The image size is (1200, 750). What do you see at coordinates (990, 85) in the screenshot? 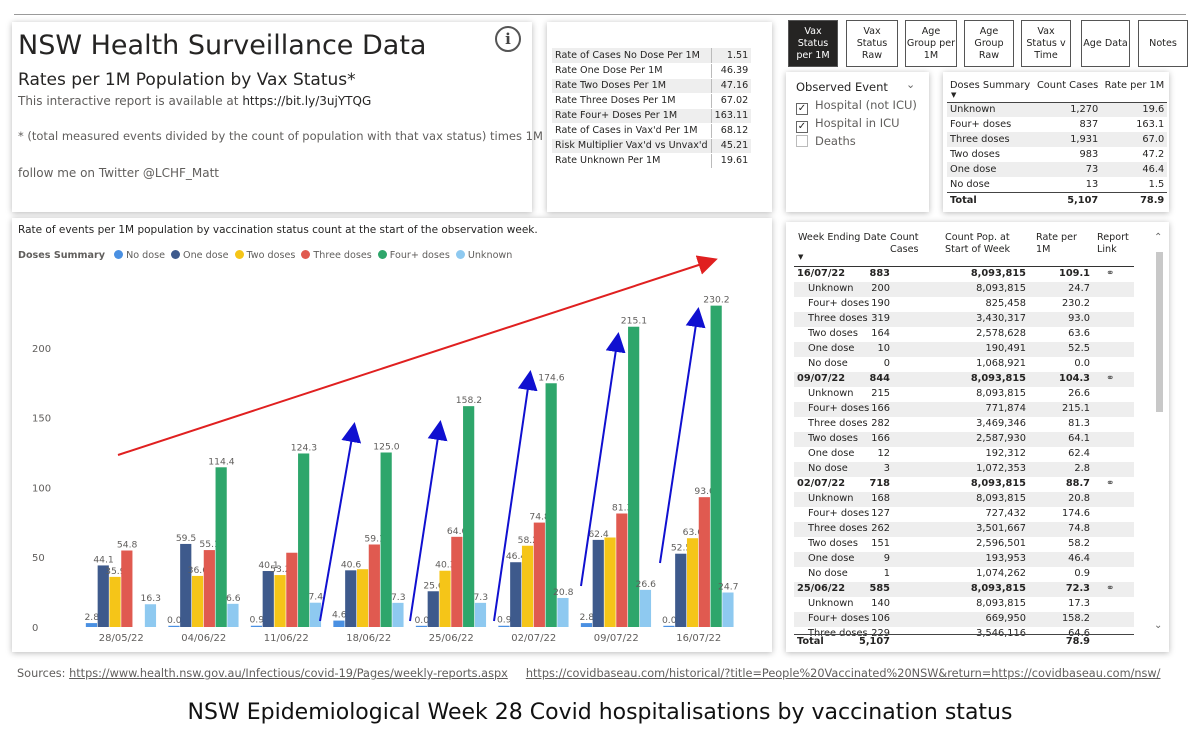
I see `col-doses-summary: Doses Summary` at bounding box center [990, 85].